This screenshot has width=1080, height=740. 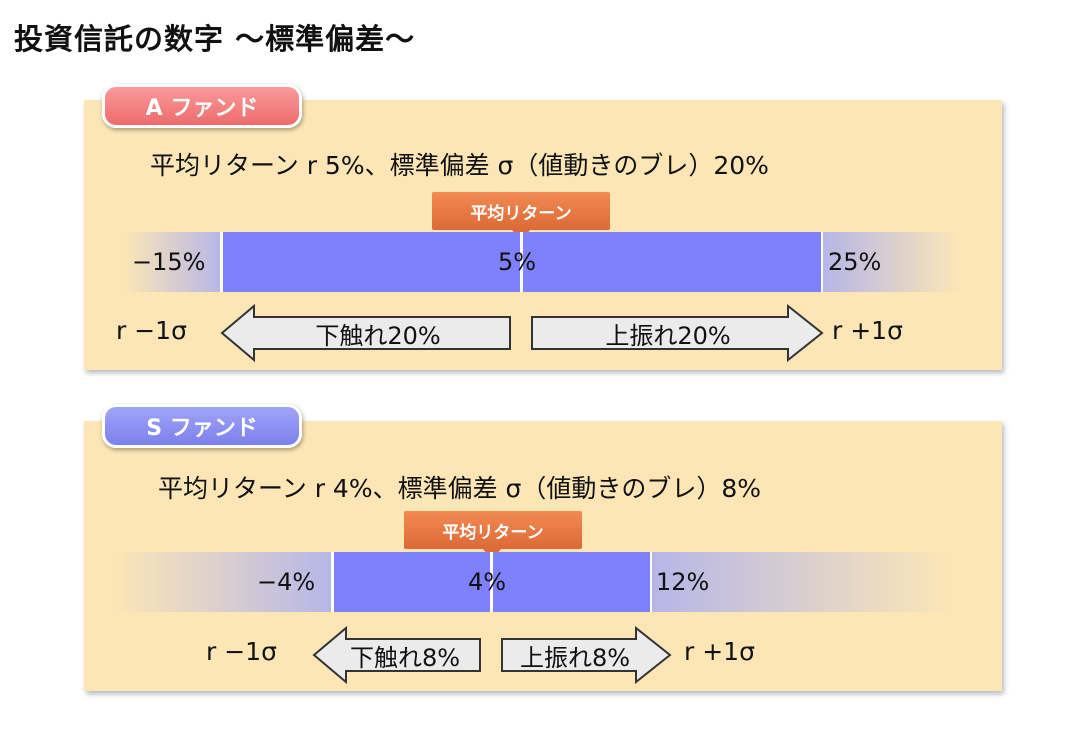 I want to click on fund-s-up-arrow-label: 上振れ8%, so click(x=575, y=658).